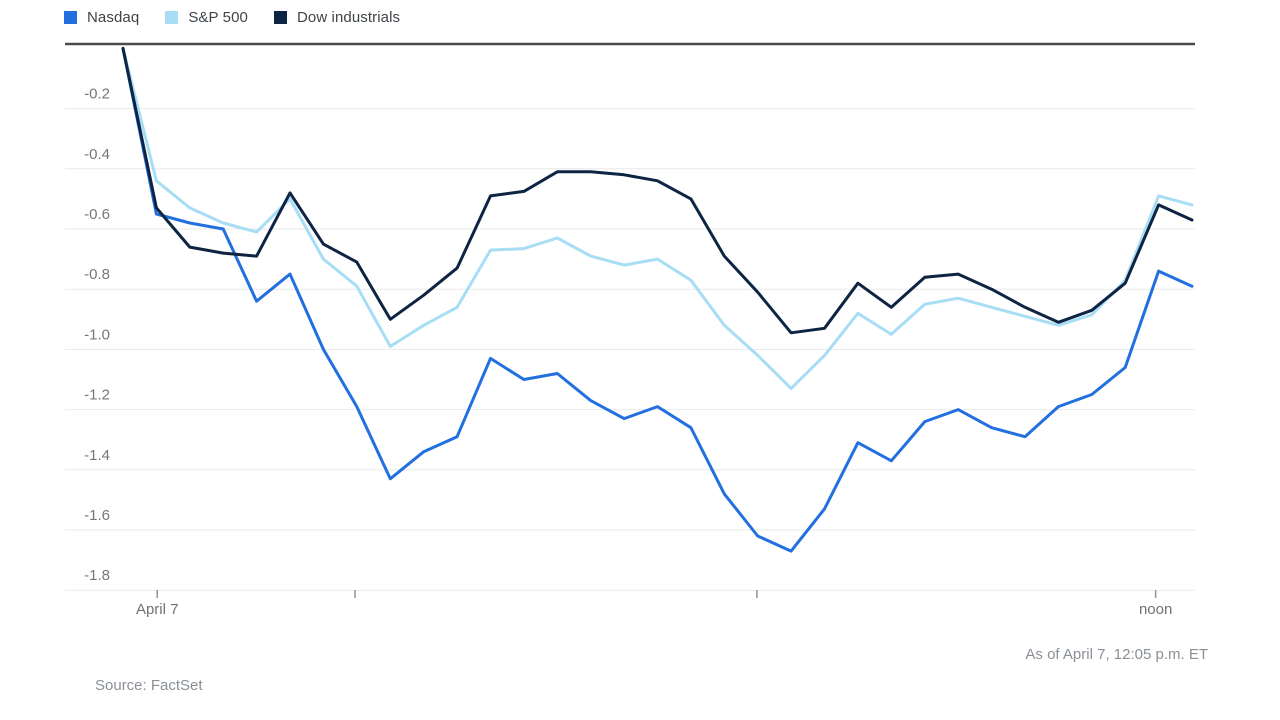 The image size is (1280, 720). What do you see at coordinates (172, 17) in the screenshot?
I see `legend-swatch-sp500` at bounding box center [172, 17].